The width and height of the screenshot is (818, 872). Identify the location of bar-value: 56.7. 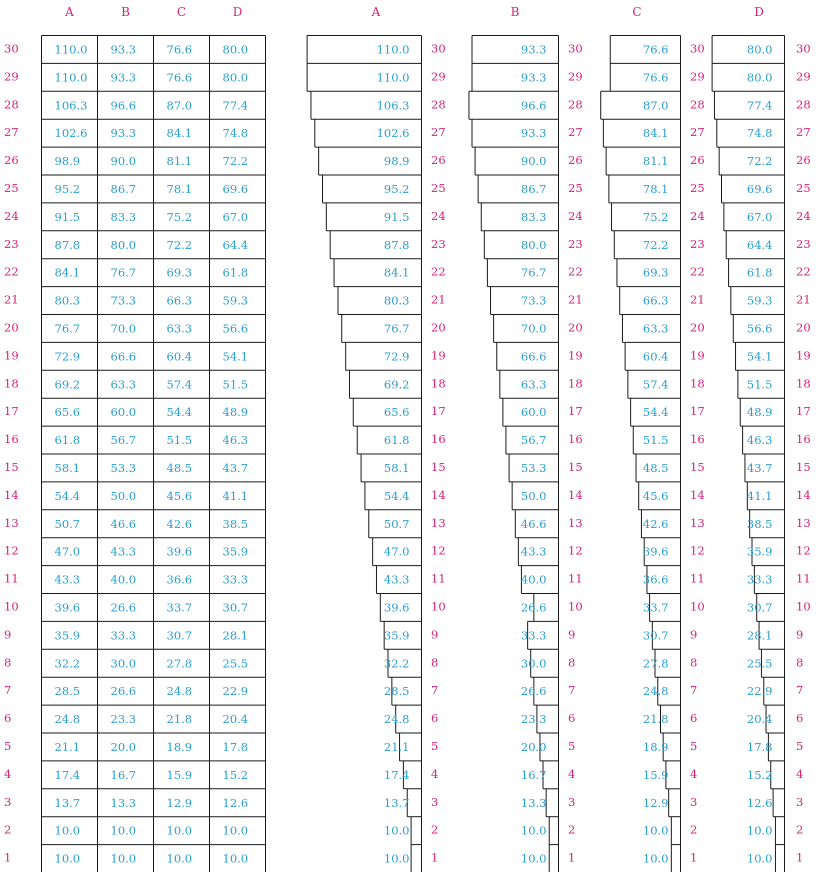
(534, 440).